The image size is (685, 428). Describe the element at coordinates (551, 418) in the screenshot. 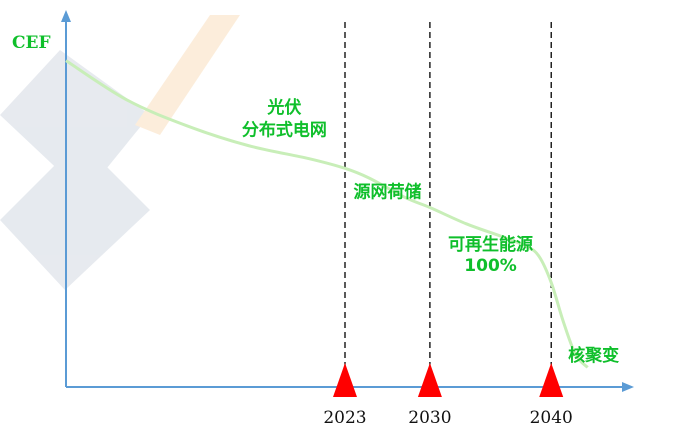

I see `year-label-2040: 2040` at that location.